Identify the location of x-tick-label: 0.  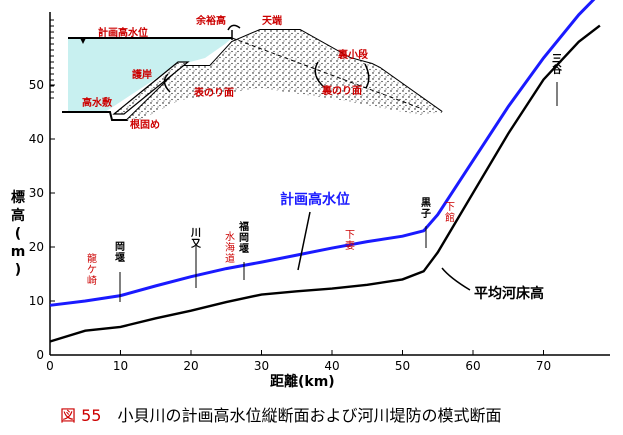
(50, 366).